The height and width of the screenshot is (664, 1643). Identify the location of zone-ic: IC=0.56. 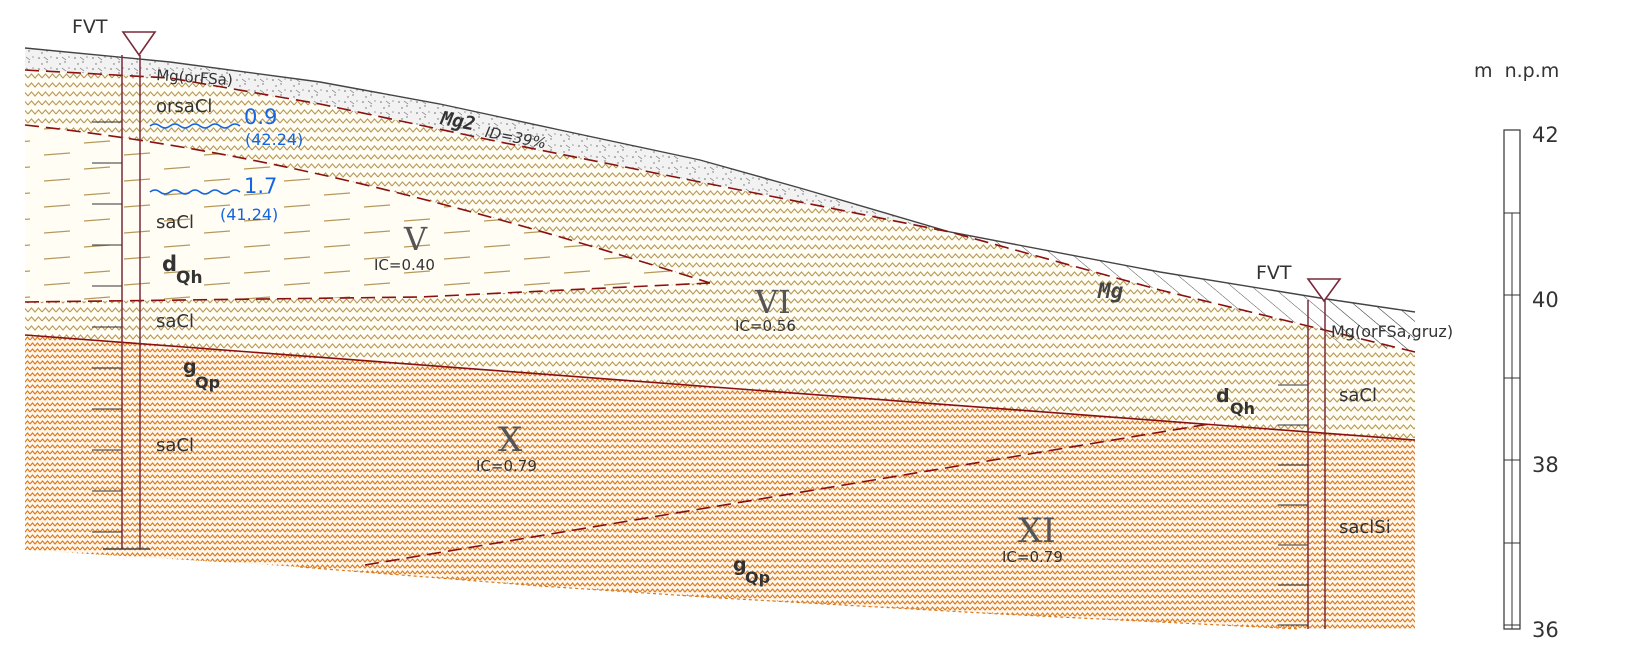
(765, 326).